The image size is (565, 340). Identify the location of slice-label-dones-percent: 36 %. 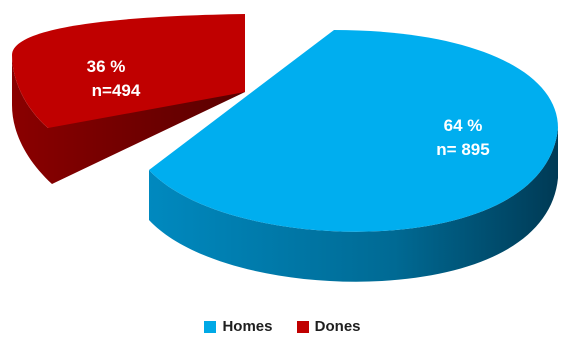
(106, 66).